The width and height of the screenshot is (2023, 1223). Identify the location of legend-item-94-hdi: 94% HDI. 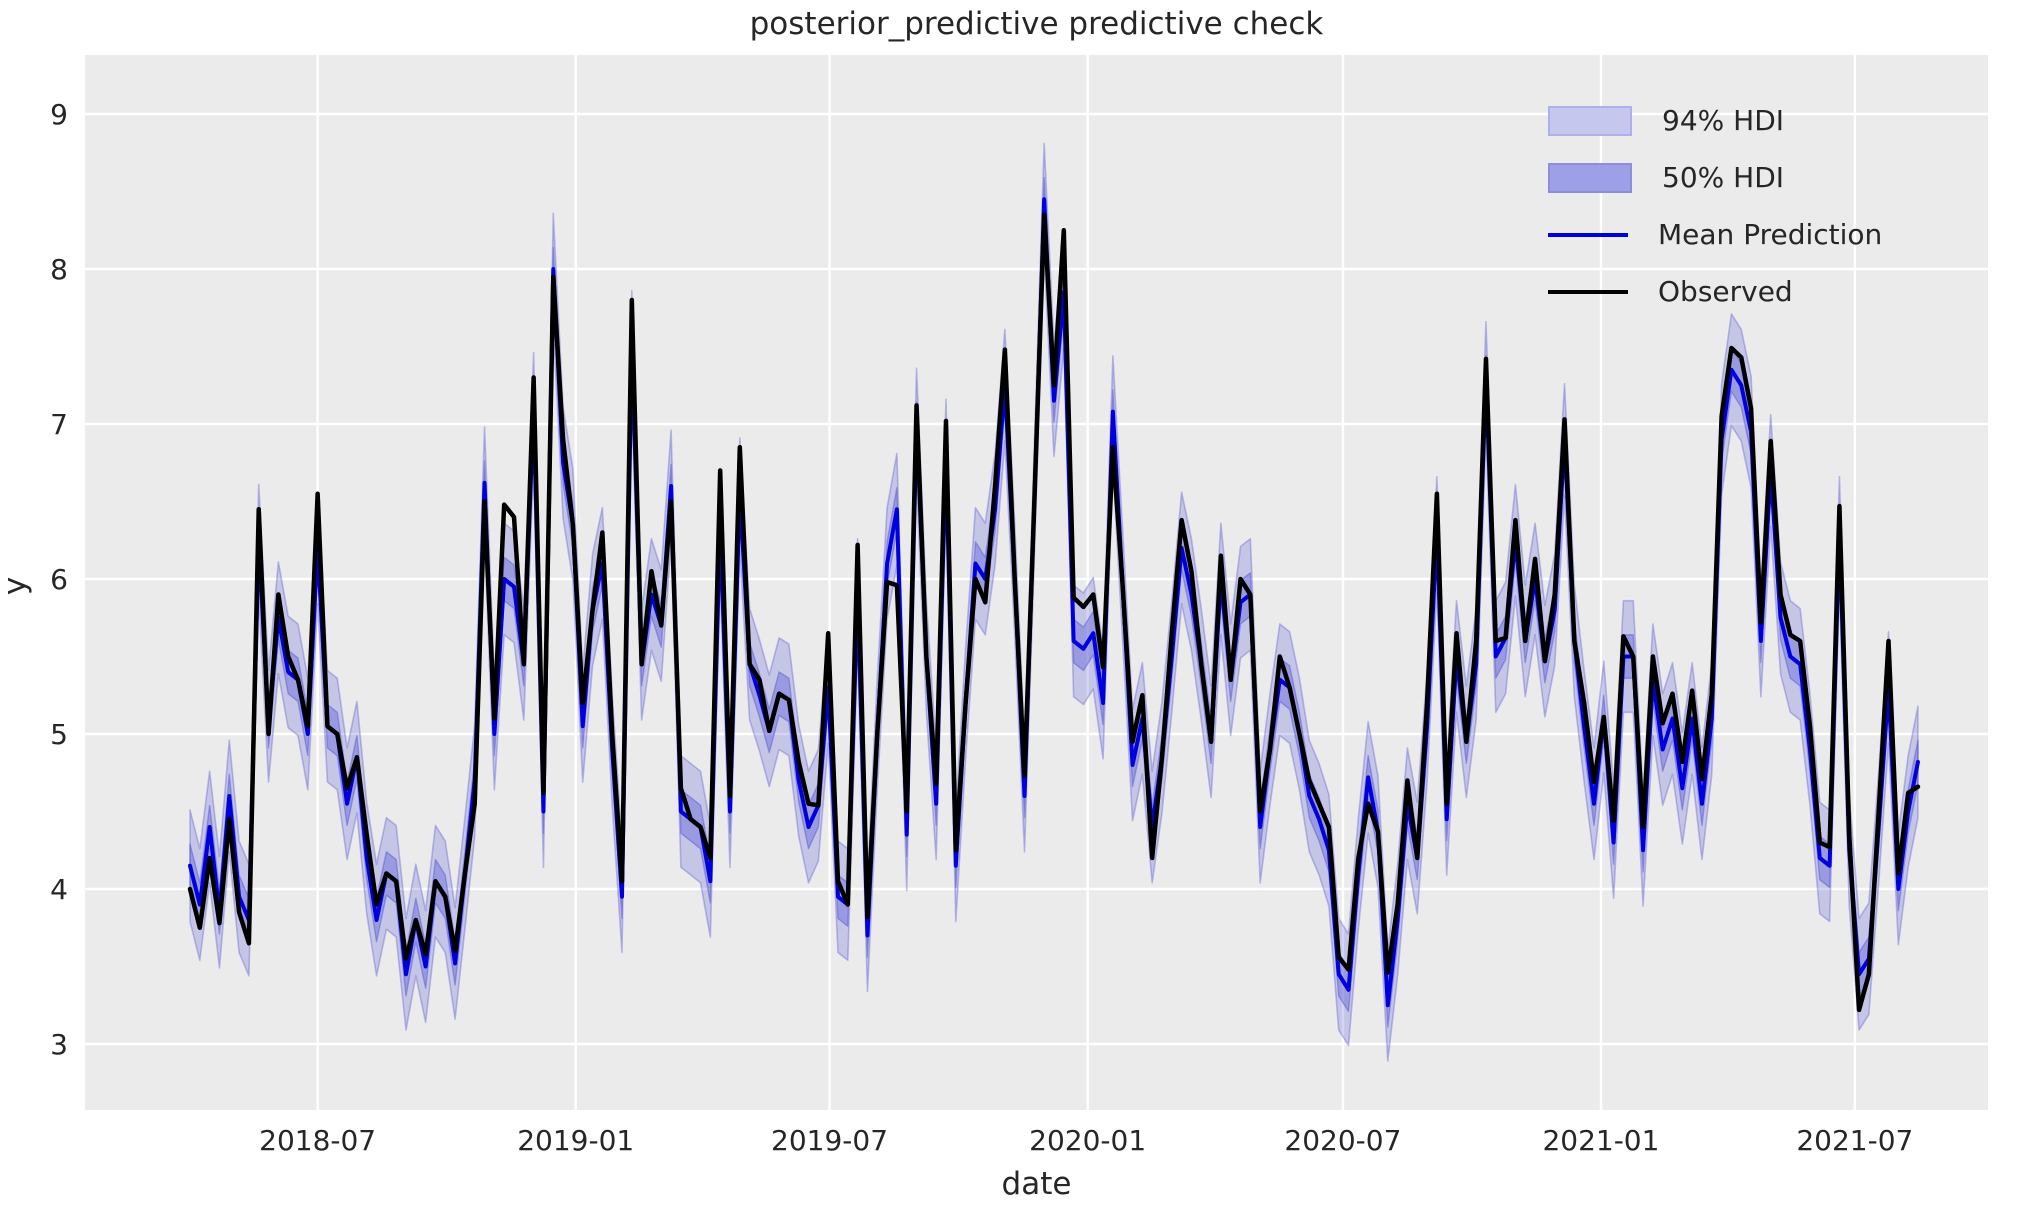
(1715, 120).